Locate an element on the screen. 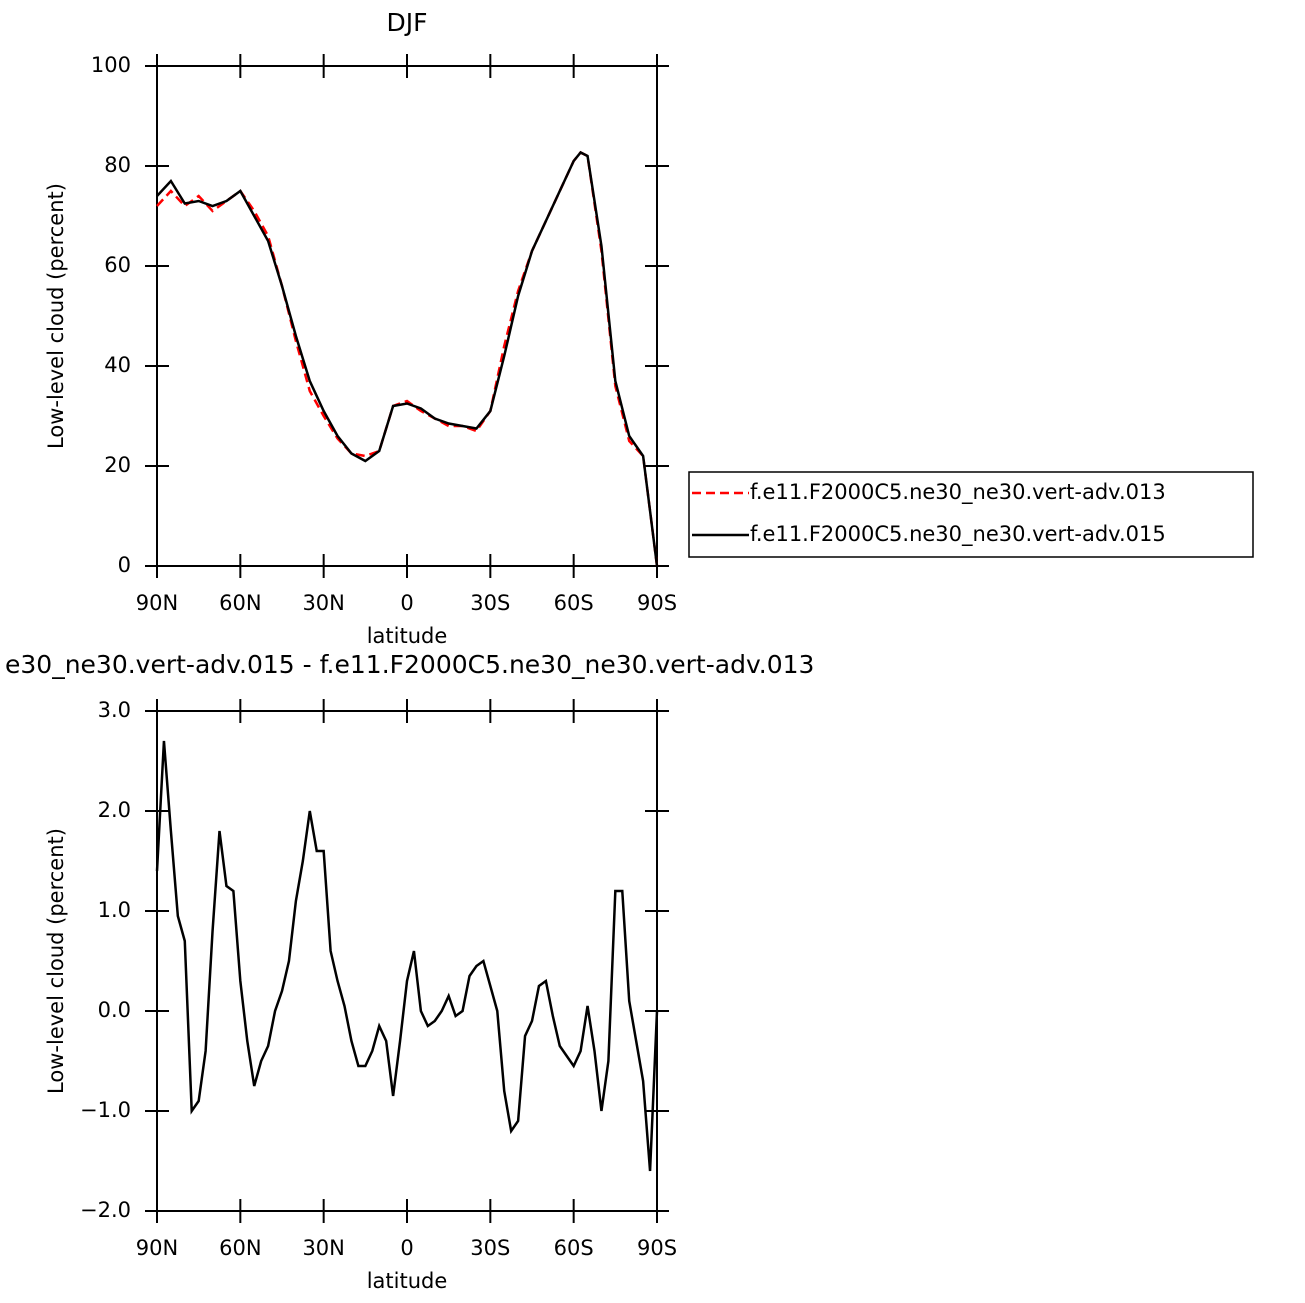 This screenshot has height=1303, width=1305. y-tick-label: 0 is located at coordinates (124, 565).